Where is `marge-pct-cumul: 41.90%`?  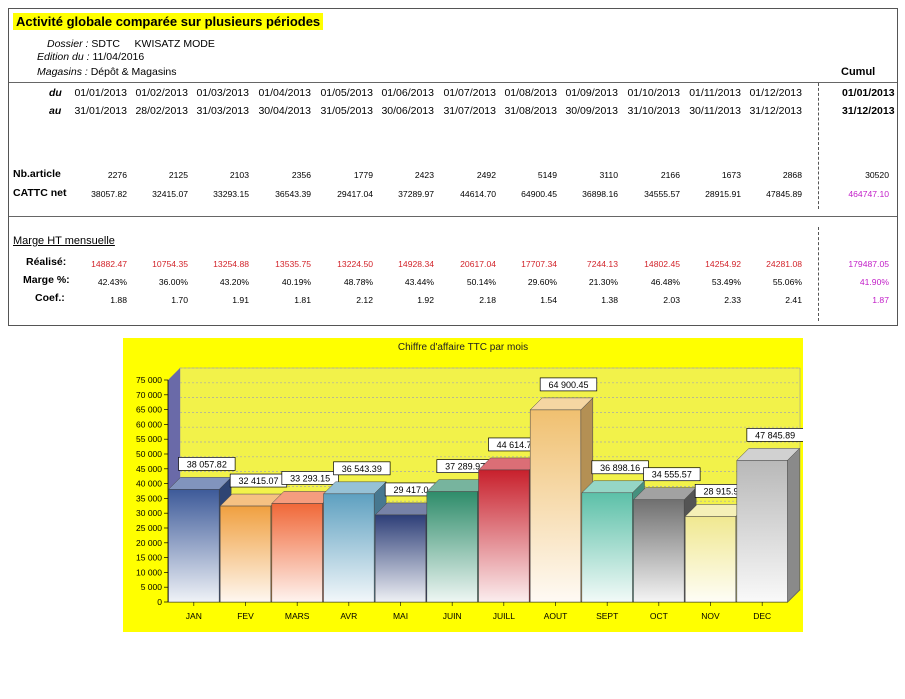
marge-pct-cumul: 41.90% is located at coordinates (874, 282).